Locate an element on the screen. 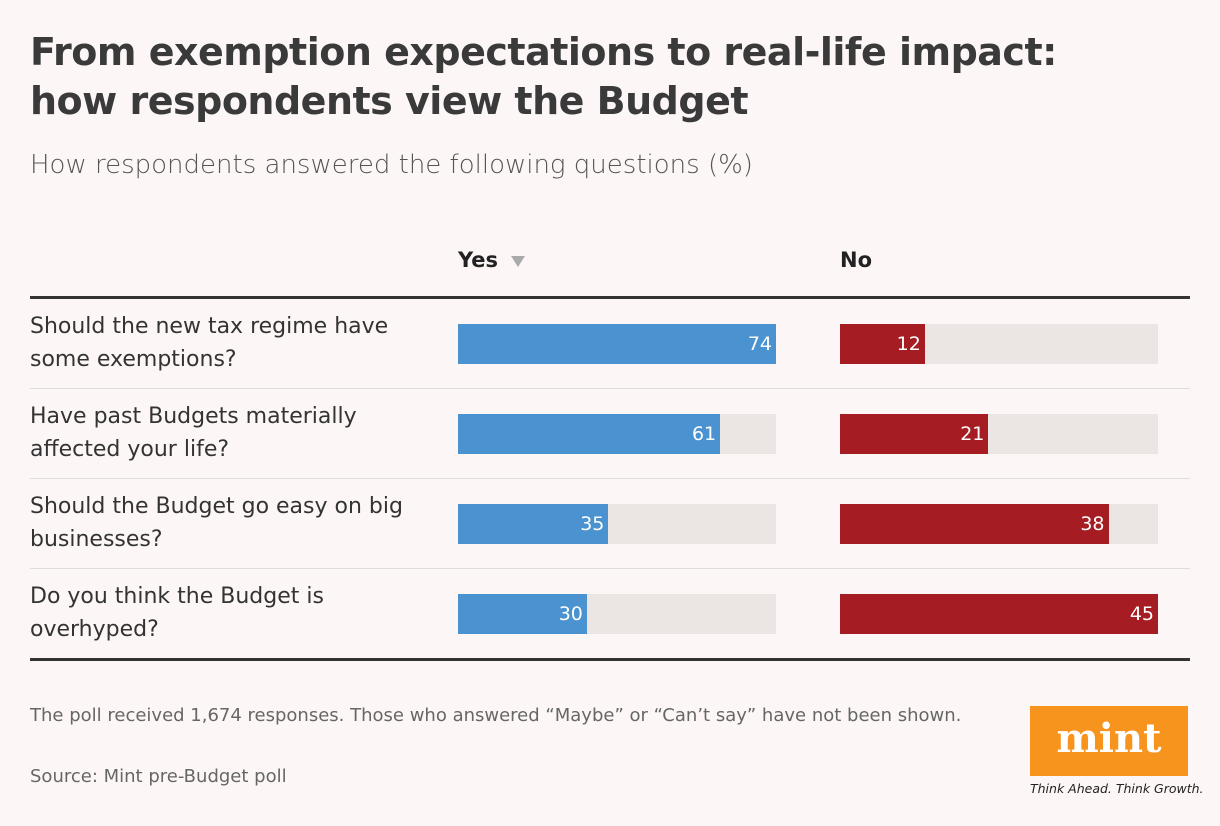 This screenshot has width=1220, height=826. bar-track: 74 is located at coordinates (617, 344).